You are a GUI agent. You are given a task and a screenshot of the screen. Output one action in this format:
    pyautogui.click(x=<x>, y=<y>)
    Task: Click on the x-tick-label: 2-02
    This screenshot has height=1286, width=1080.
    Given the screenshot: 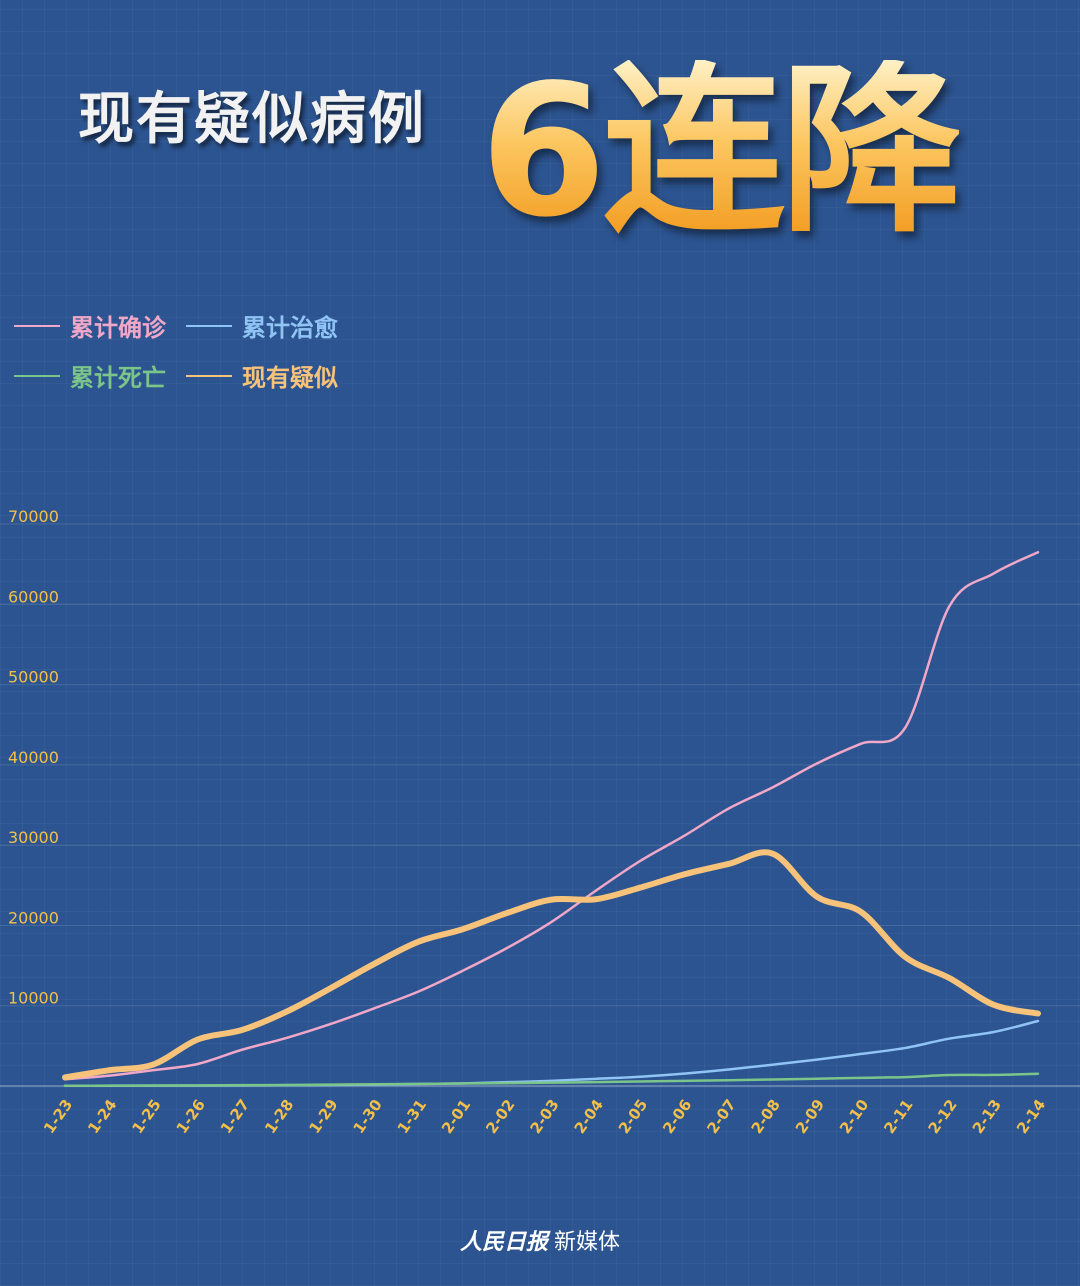 What is the action you would take?
    pyautogui.click(x=500, y=1116)
    